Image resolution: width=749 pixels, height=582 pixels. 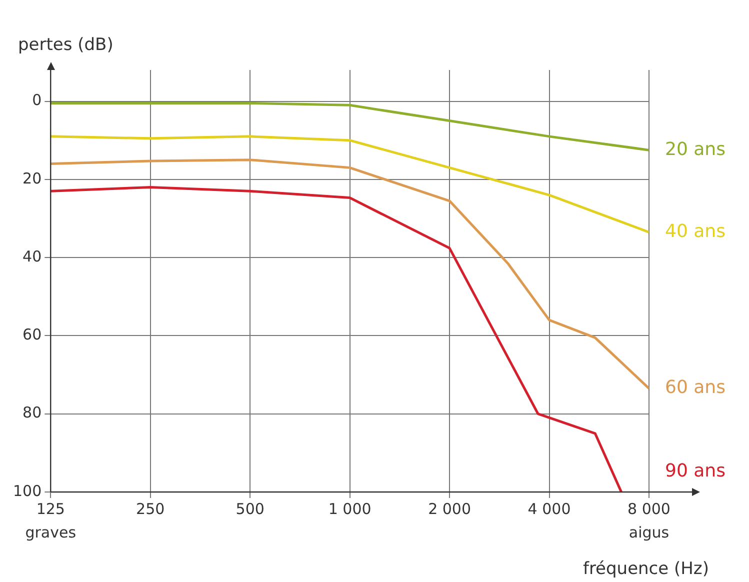 I want to click on series-label: 20 ans, so click(x=695, y=149).